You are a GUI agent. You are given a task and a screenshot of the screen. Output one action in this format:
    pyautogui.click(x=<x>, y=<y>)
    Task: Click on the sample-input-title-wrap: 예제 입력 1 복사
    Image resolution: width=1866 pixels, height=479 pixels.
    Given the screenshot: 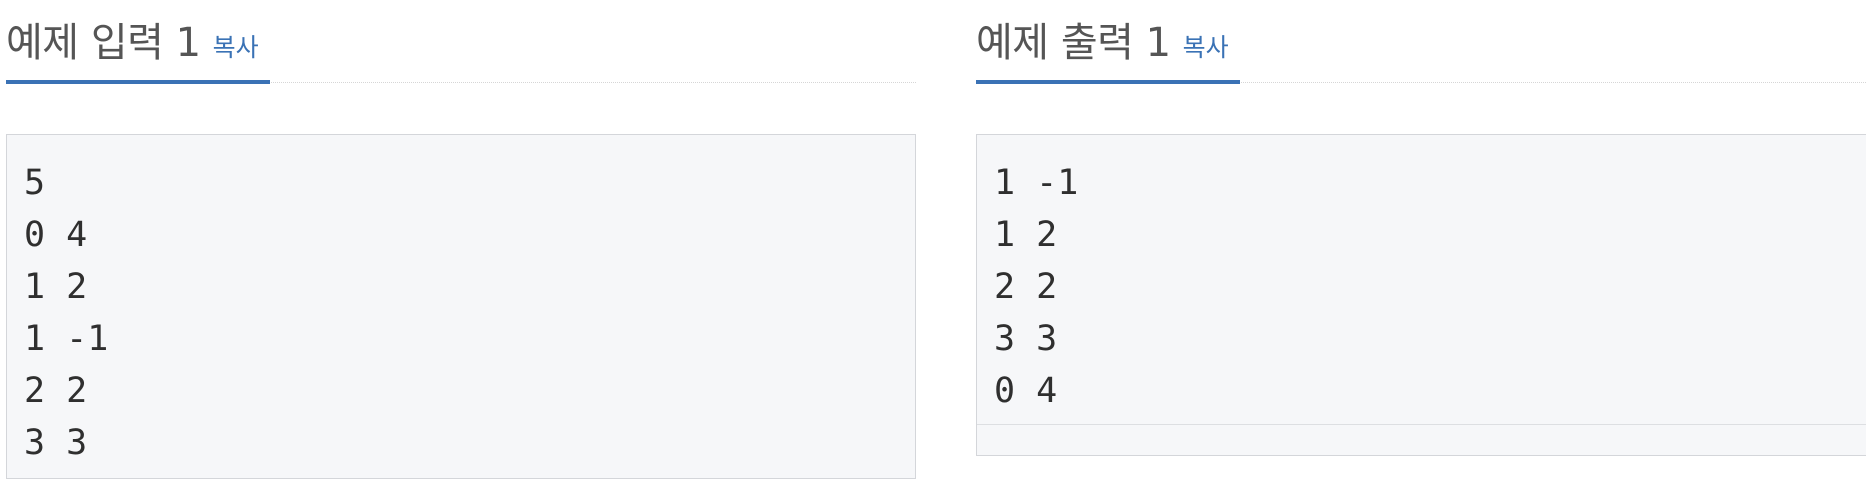 What is the action you would take?
    pyautogui.click(x=132, y=39)
    